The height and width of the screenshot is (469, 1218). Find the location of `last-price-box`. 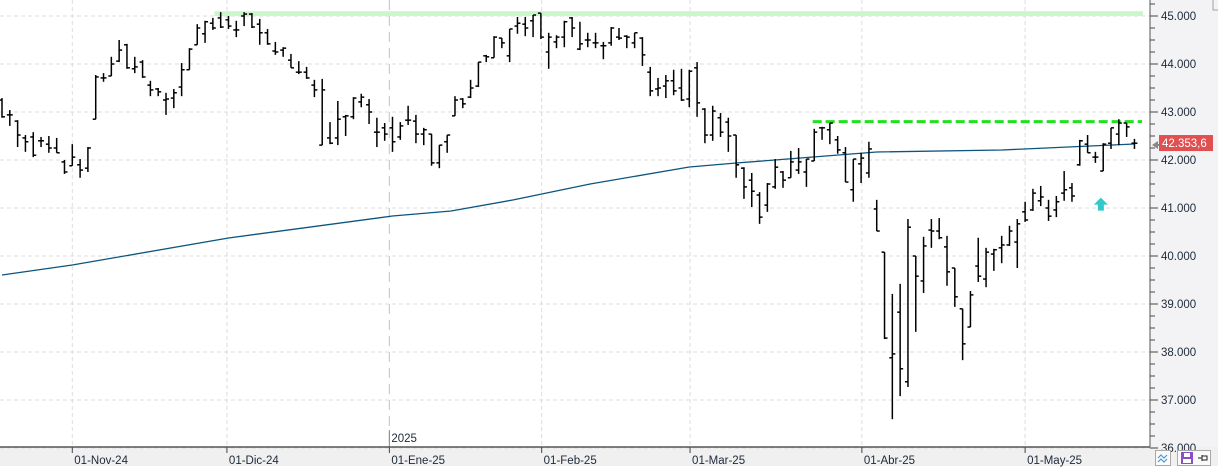

last-price-box is located at coordinates (1186, 143).